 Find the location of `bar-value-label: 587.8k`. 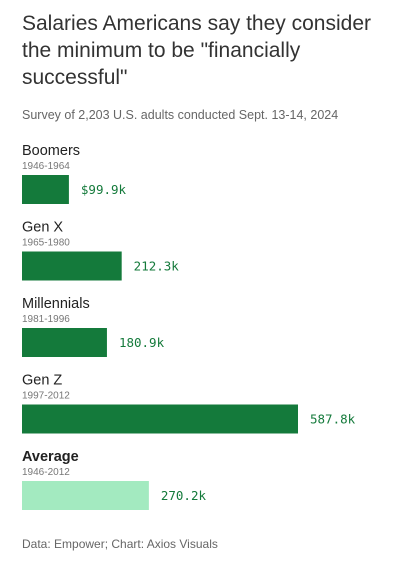

bar-value-label: 587.8k is located at coordinates (333, 419).